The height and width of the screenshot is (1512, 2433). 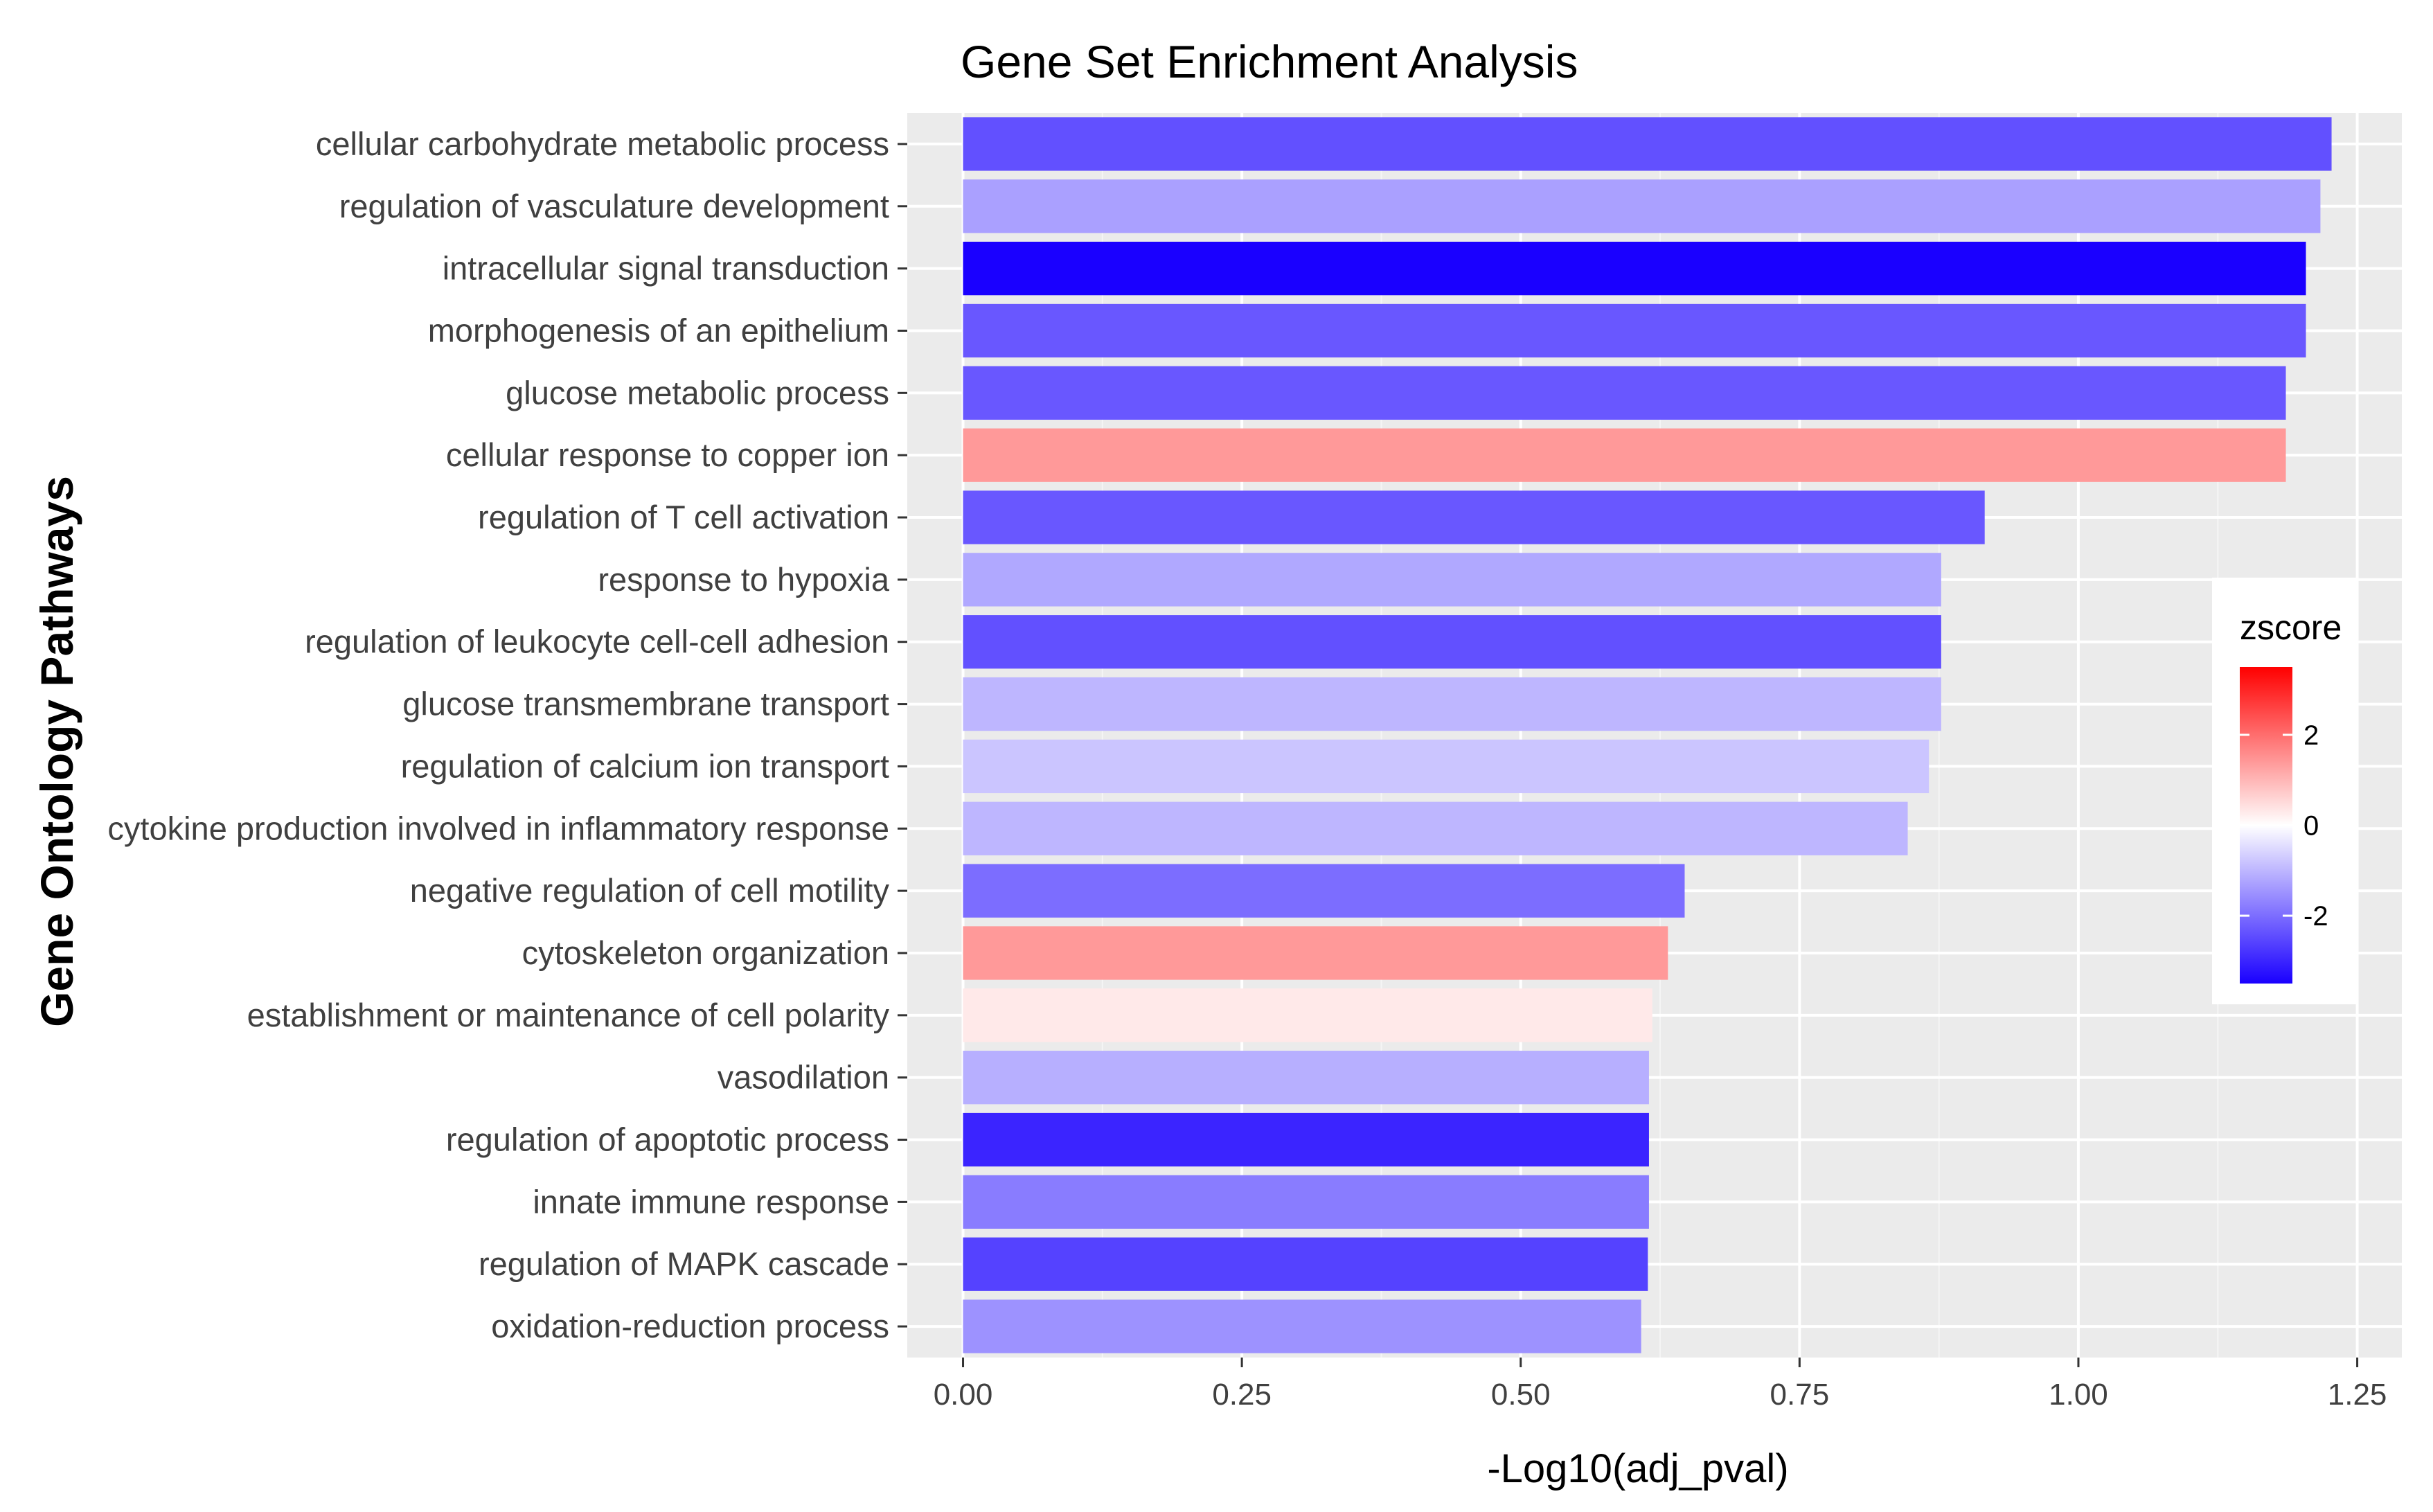 I want to click on category-label: regulation of T cell activation, so click(x=683, y=517).